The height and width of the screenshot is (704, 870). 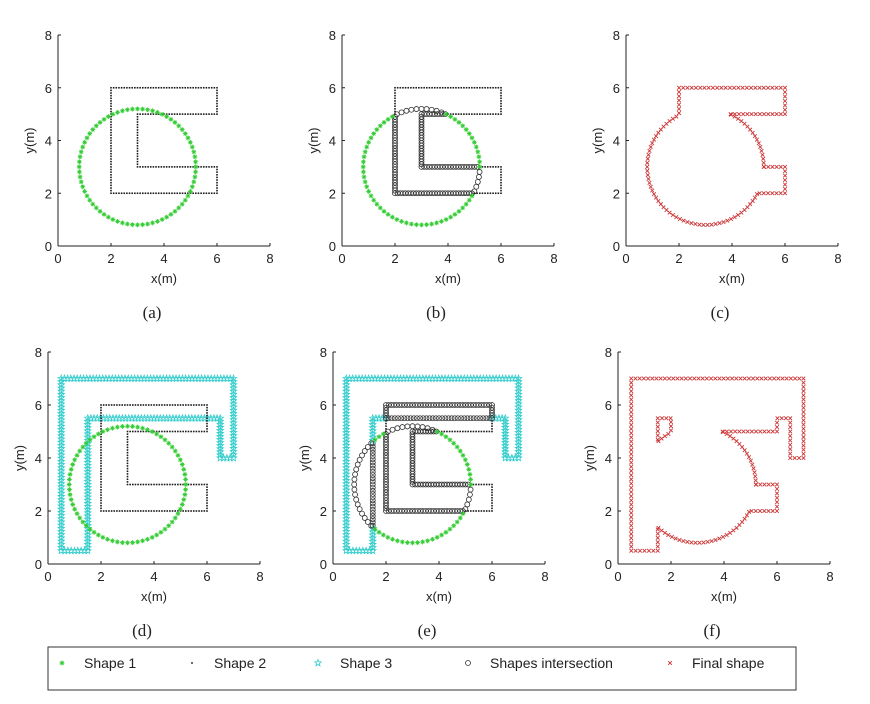 What do you see at coordinates (500, 258) in the screenshot?
I see `x-tick-label: 6` at bounding box center [500, 258].